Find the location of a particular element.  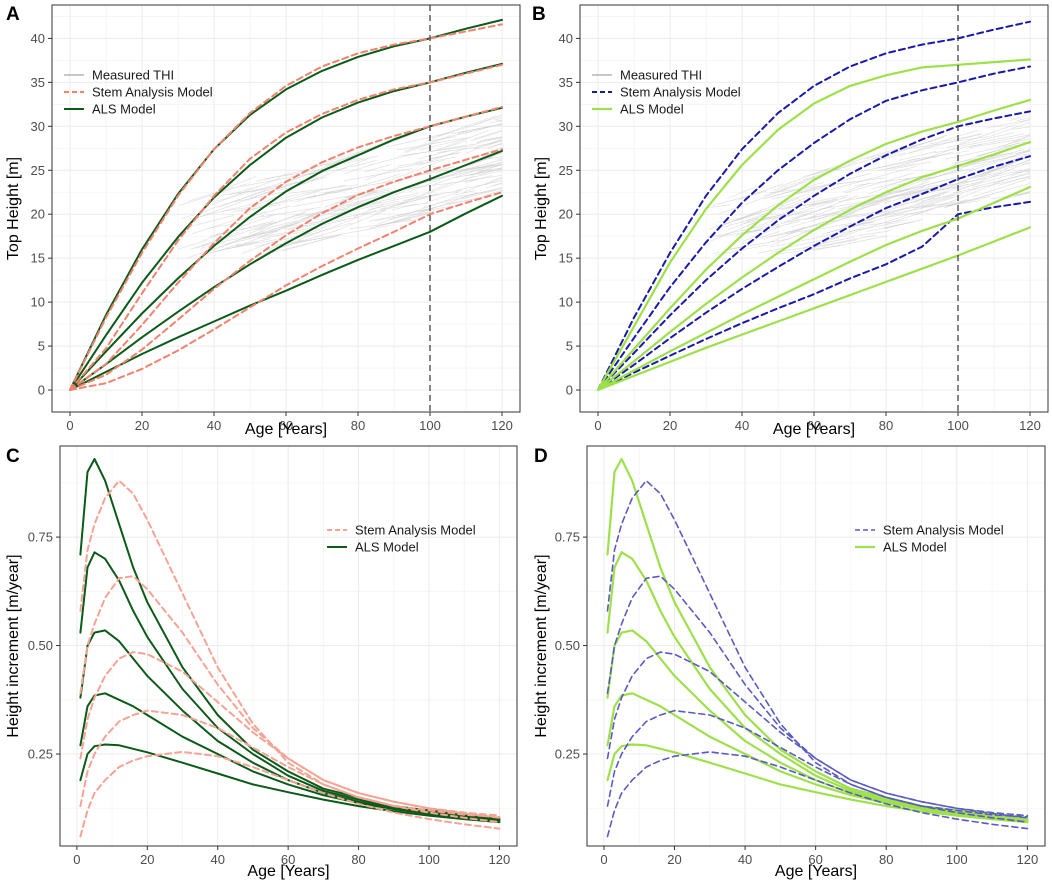

x-tick-label: 0 is located at coordinates (603, 859).